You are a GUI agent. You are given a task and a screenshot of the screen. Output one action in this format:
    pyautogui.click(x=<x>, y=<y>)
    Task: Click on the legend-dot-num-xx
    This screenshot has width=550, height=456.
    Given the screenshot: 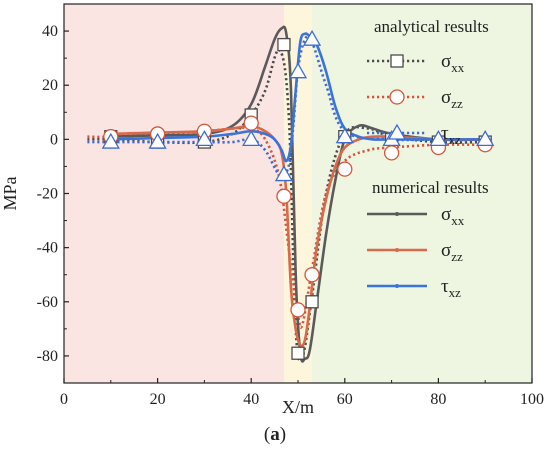 What is the action you would take?
    pyautogui.click(x=397, y=214)
    